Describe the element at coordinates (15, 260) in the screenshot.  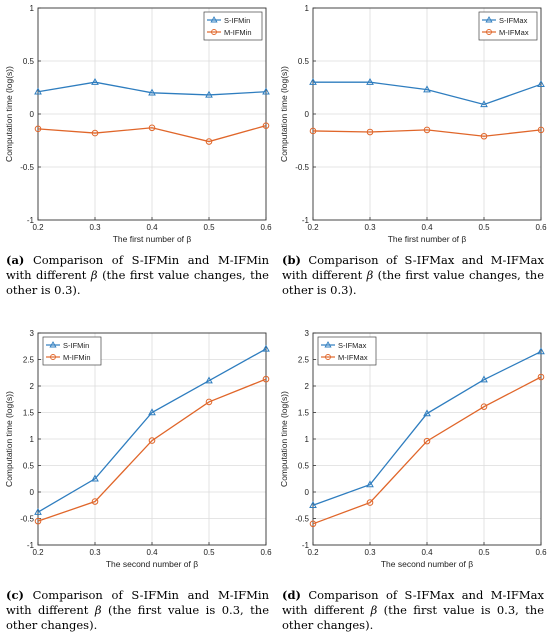
I see `caption-letter: (a)` at that location.